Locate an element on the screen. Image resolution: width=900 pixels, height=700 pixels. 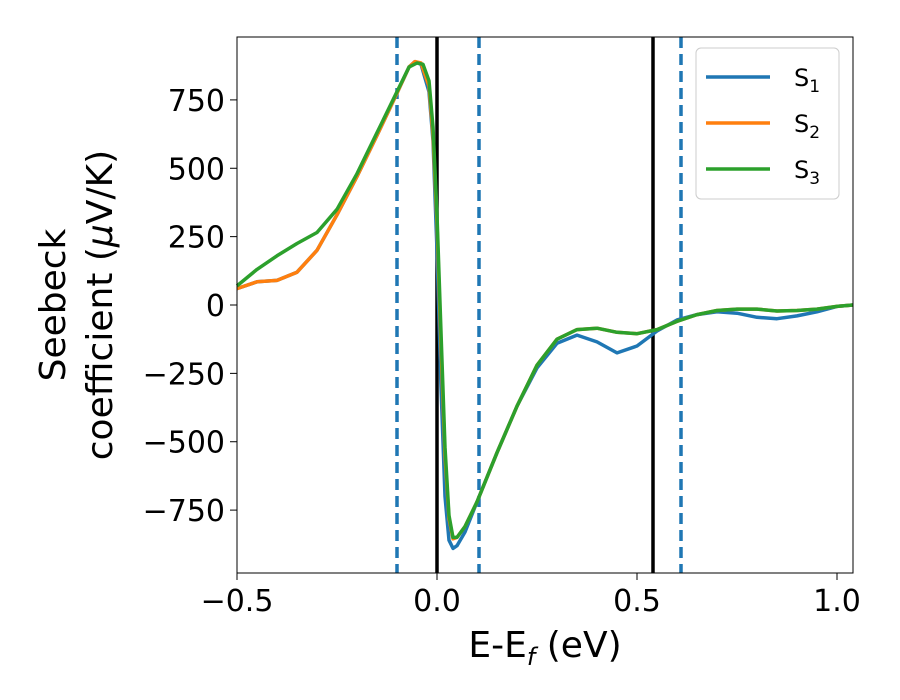
y-axis-label-line1: Seebeck is located at coordinates (53, 304).